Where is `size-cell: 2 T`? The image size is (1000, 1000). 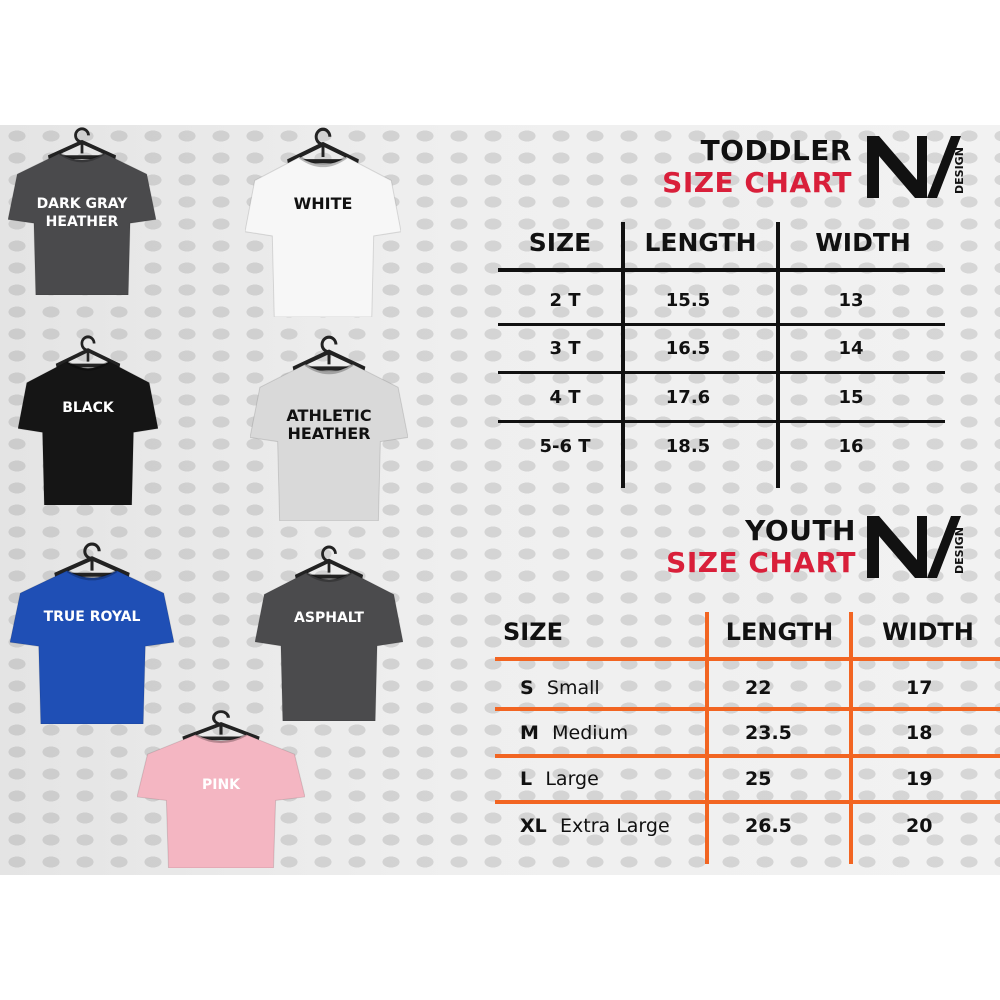
size-cell: 2 T is located at coordinates (565, 300).